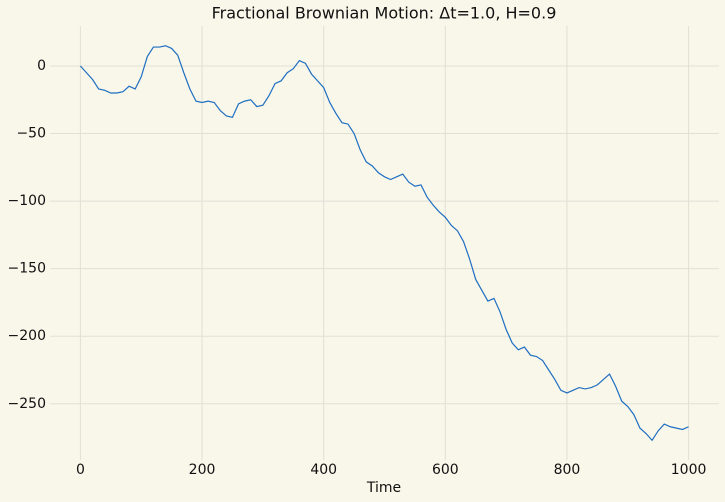 The width and height of the screenshot is (725, 502). Describe the element at coordinates (80, 470) in the screenshot. I see `x-tick-label: 0` at that location.